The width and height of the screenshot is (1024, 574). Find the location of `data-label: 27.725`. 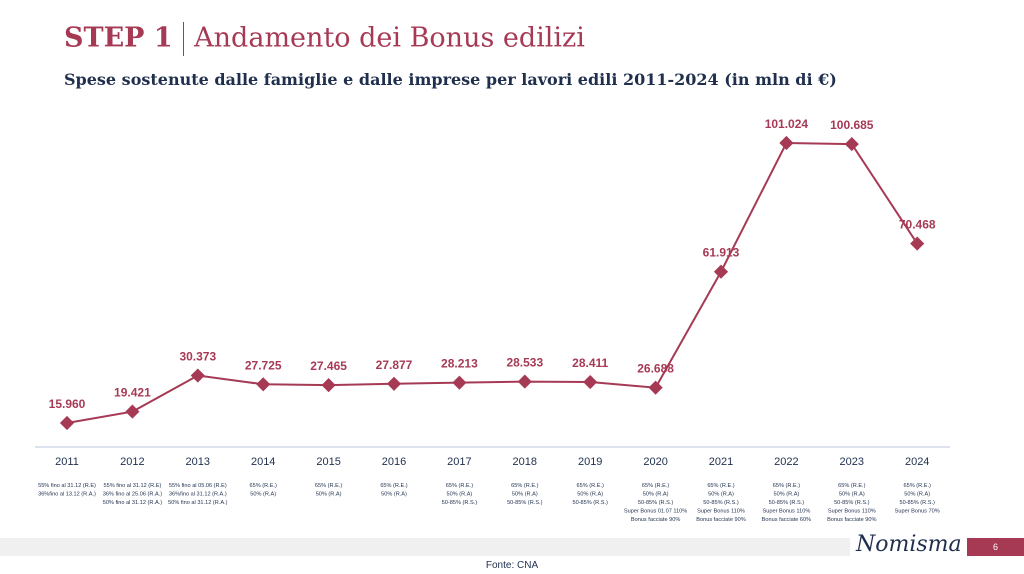

data-label: 27.725 is located at coordinates (263, 365).